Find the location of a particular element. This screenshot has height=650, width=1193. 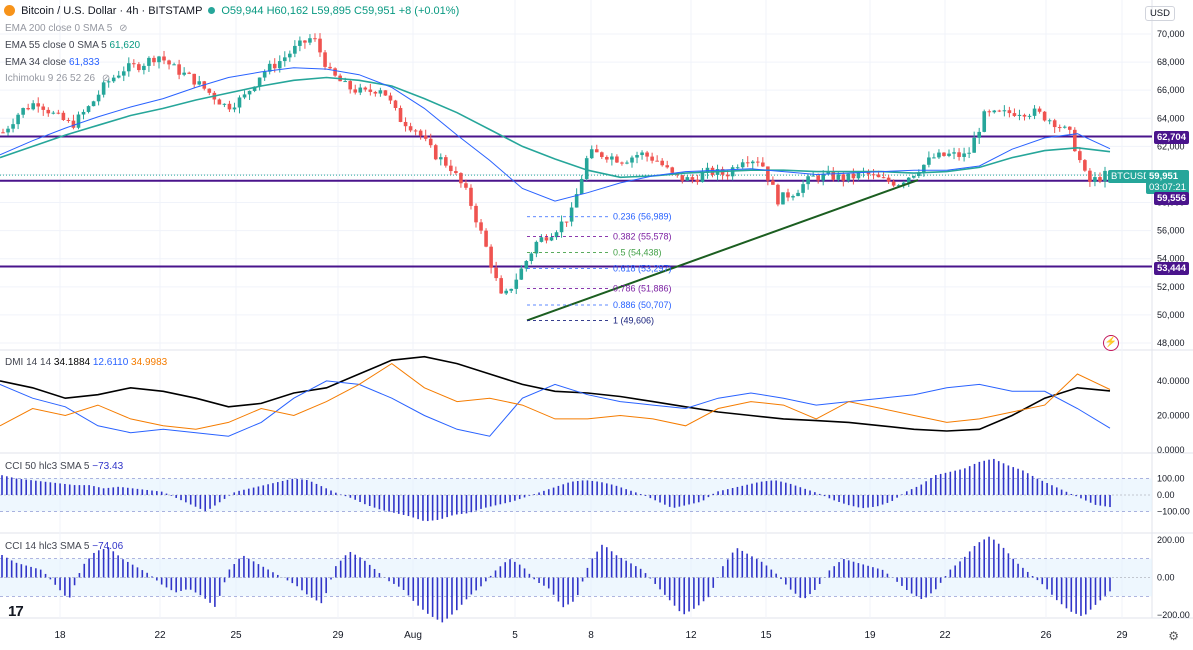

indicator-ema55-label: EMA 55 close 0 SMA 5 is located at coordinates (56, 45).